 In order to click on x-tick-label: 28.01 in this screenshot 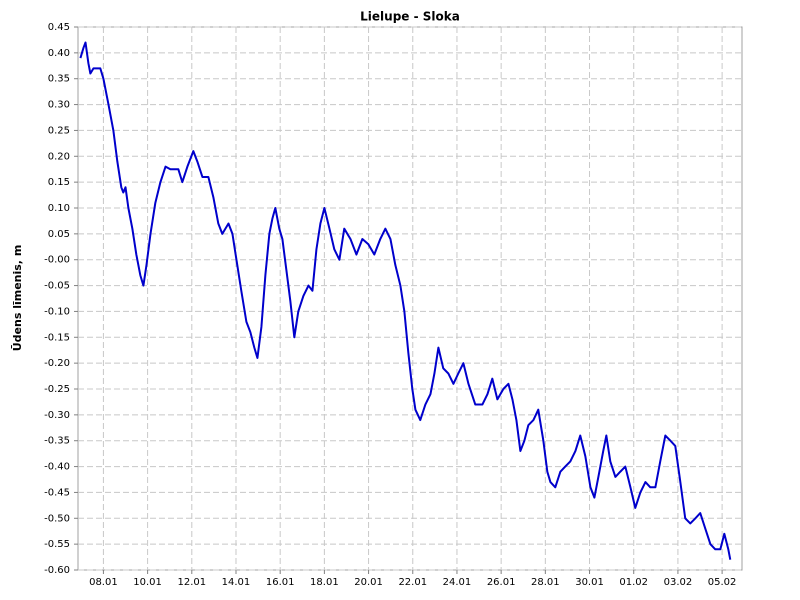, I will do `click(545, 582)`.